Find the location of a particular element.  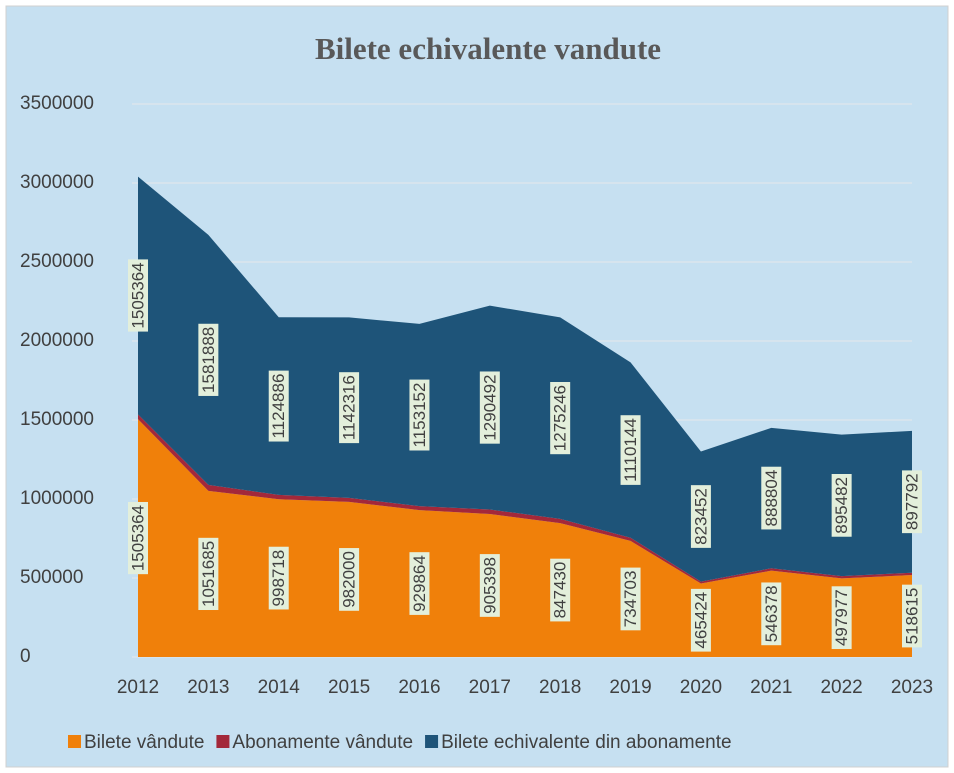

data-label: 518615 is located at coordinates (912, 616).